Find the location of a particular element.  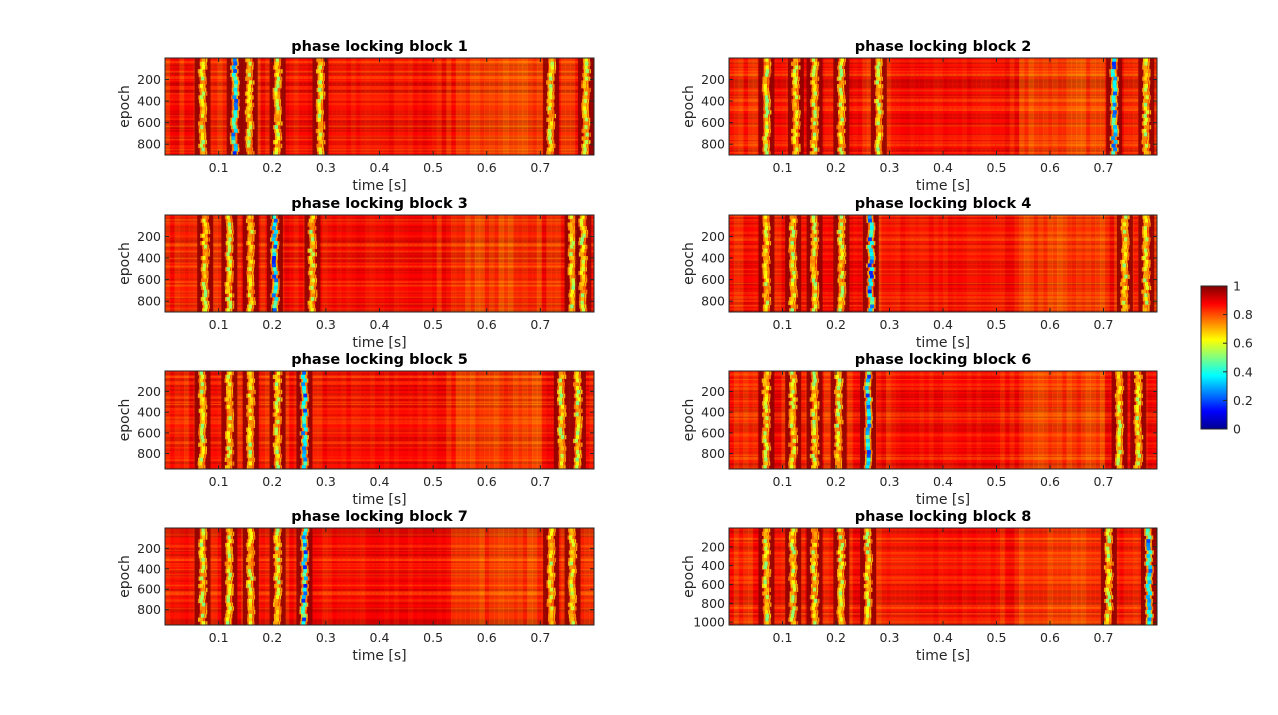

band-flank is located at coordinates (788, 420).